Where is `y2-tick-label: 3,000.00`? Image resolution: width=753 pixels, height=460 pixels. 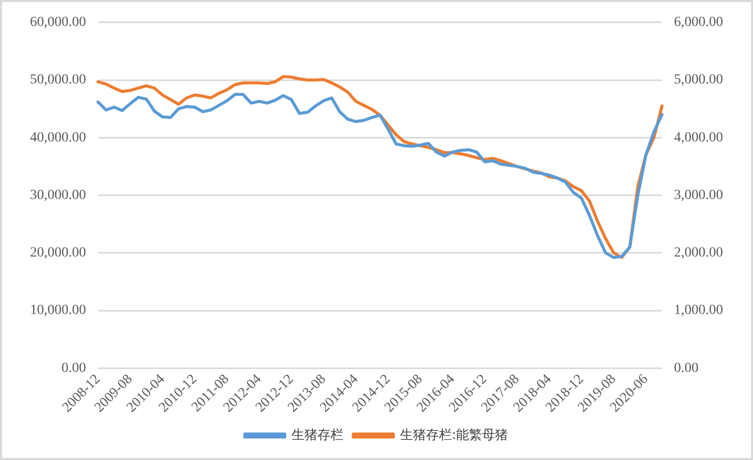 y2-tick-label: 3,000.00 is located at coordinates (698, 195).